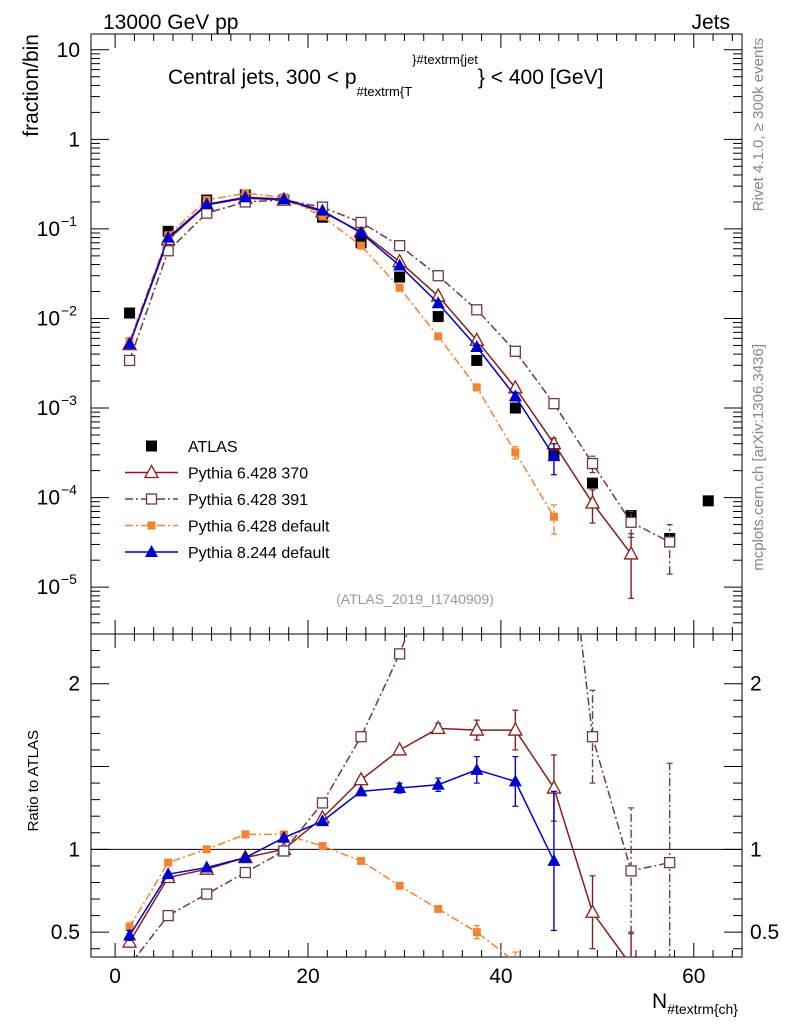 This screenshot has width=786, height=1024. Describe the element at coordinates (170, 22) in the screenshot. I see `energy-label: 13000 GeV pp` at that location.